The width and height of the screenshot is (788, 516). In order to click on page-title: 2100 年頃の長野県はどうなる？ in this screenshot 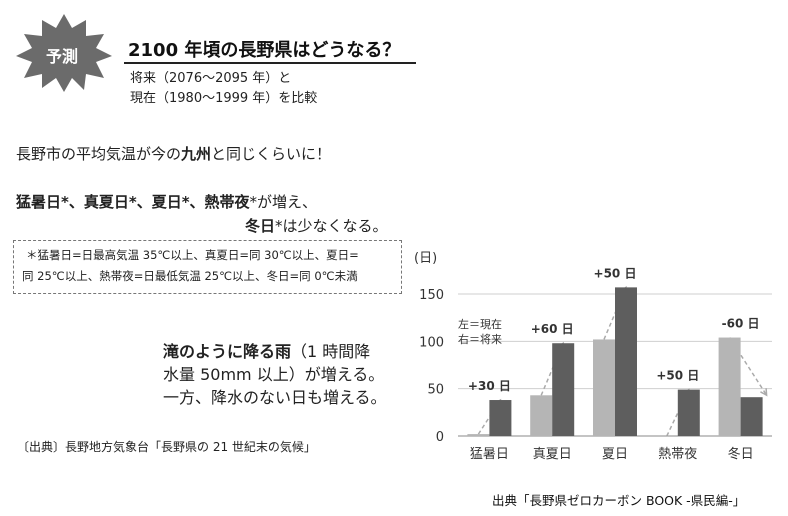, I will do `click(264, 50)`.